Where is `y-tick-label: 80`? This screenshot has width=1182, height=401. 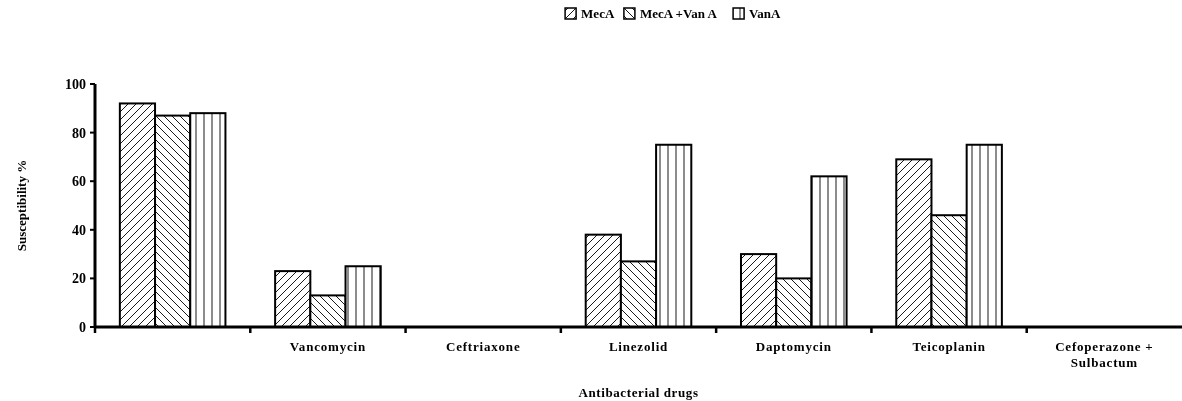 y-tick-label: 80 is located at coordinates (79, 133).